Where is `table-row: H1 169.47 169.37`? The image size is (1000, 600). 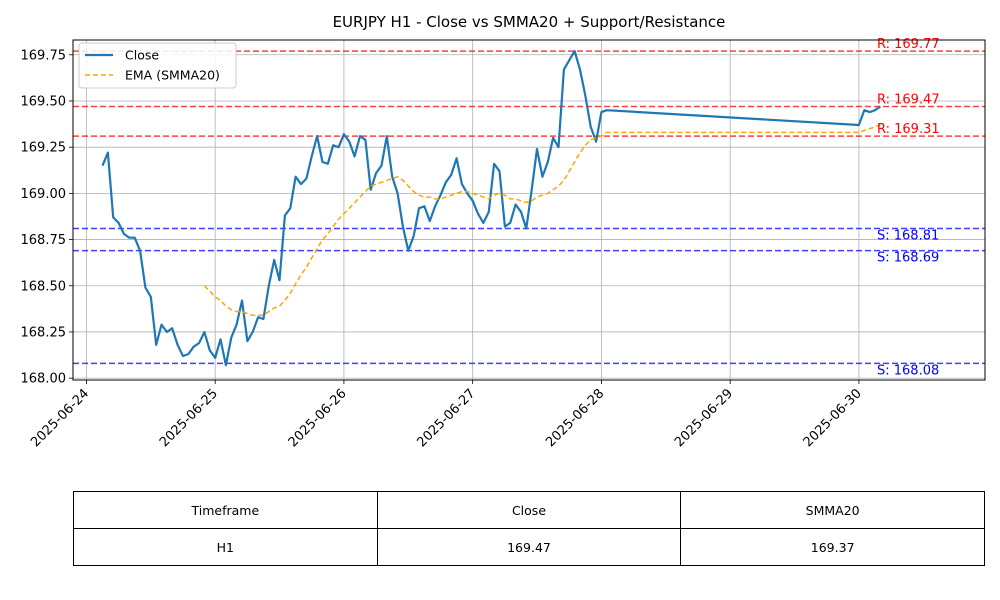 table-row: H1 169.47 169.37 is located at coordinates (529, 547).